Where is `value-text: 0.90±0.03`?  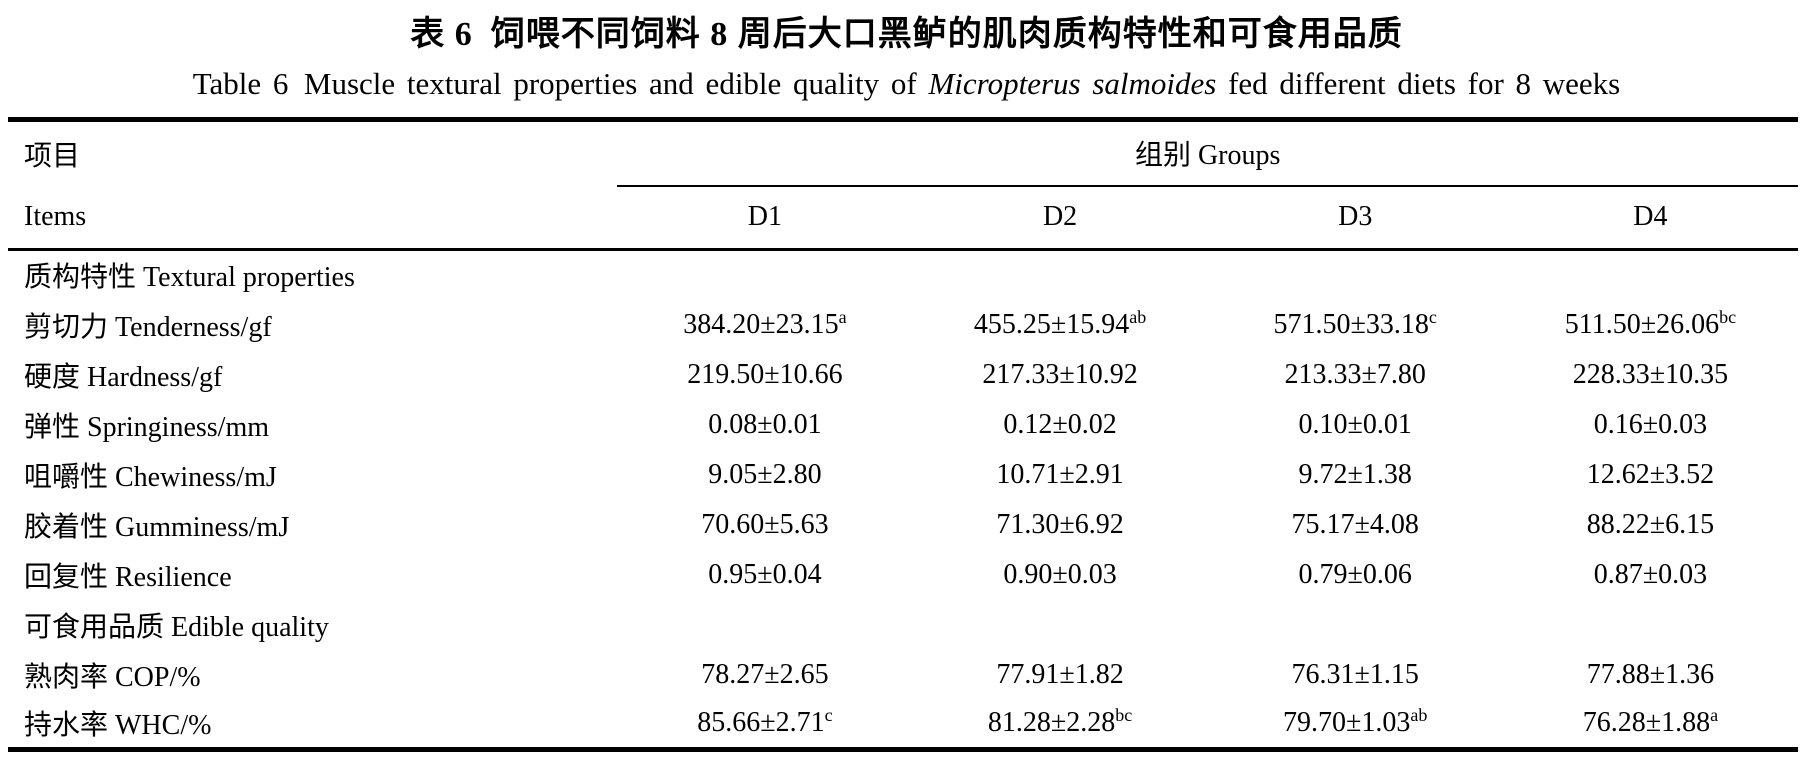
value-text: 0.90±0.03 is located at coordinates (1060, 574).